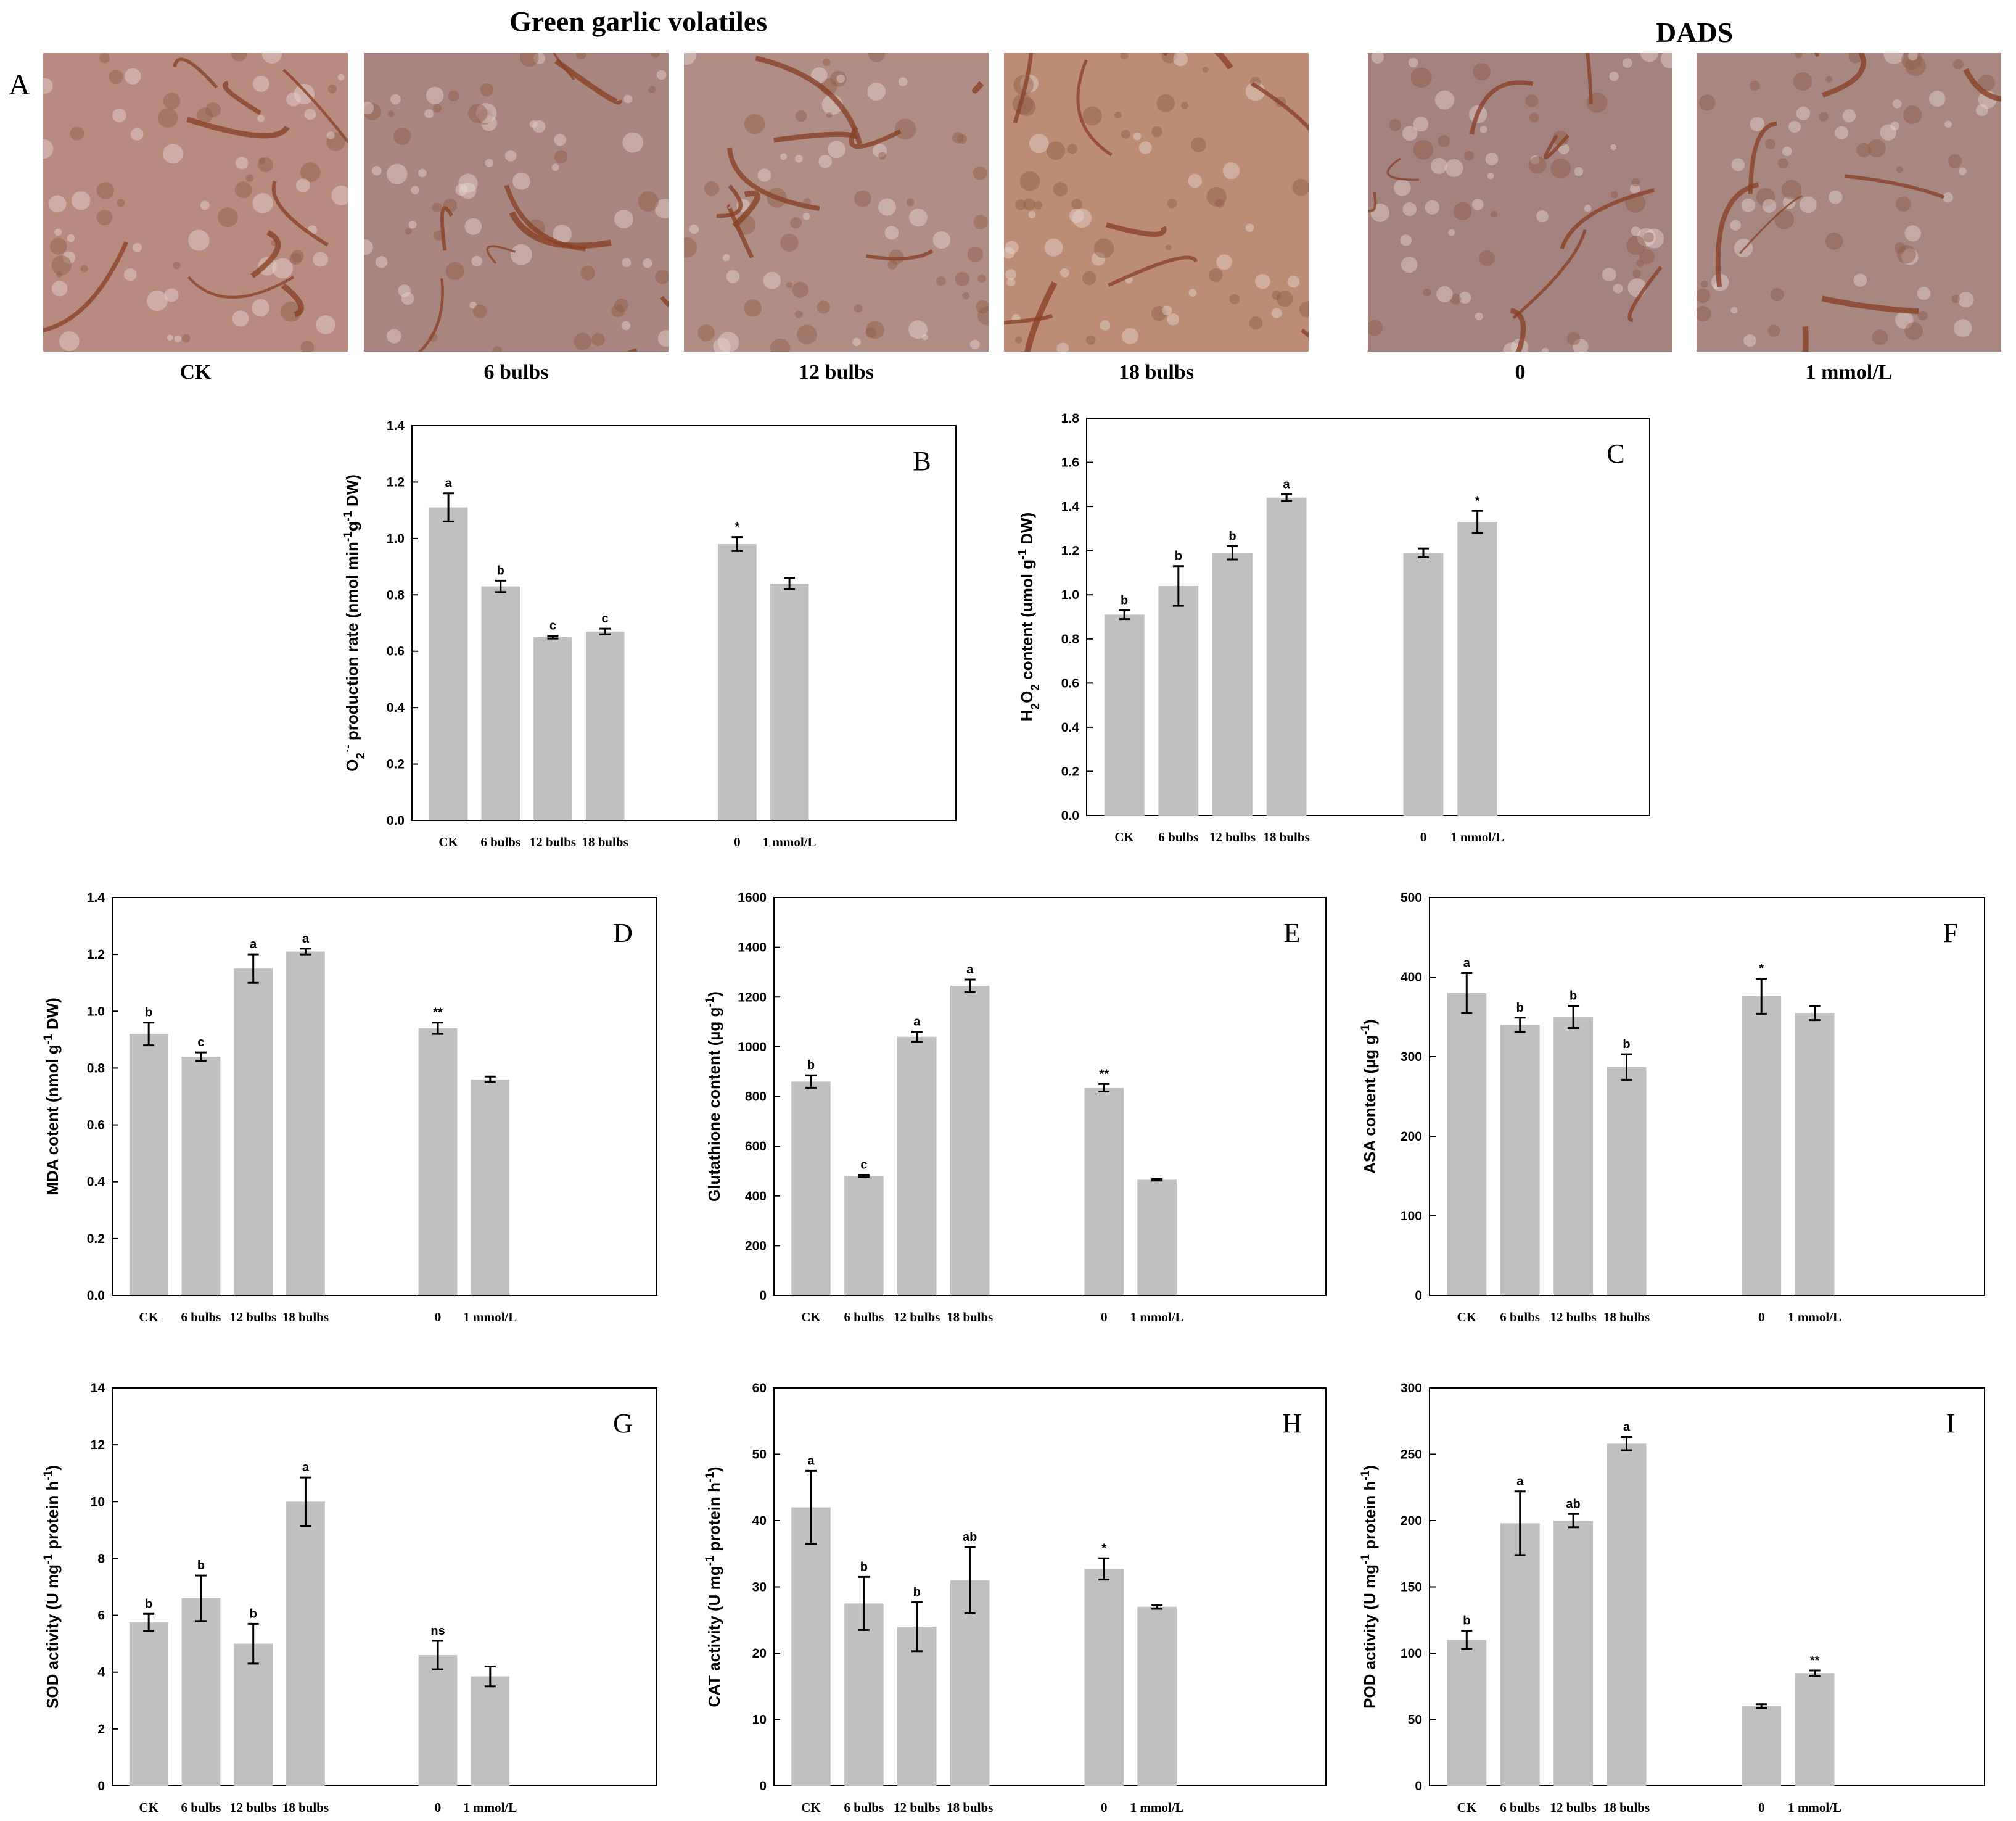  Describe the element at coordinates (1292, 1423) in the screenshot. I see `panel-letter: H` at that location.